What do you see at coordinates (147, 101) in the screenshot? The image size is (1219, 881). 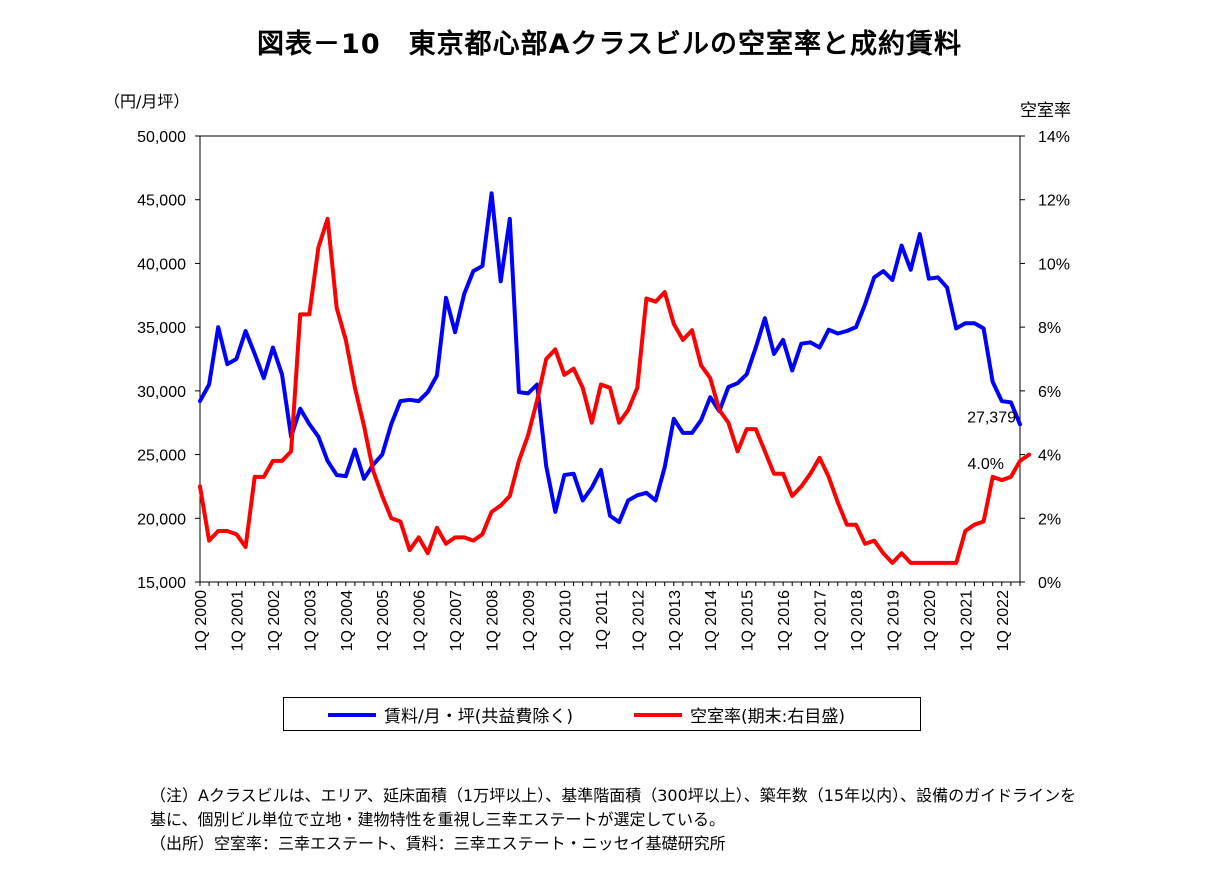 I see `left-axis-unit: （円/月坪）` at bounding box center [147, 101].